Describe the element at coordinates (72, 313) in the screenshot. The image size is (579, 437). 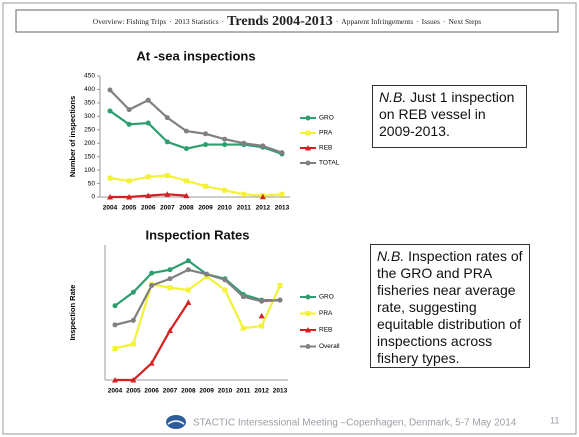
I see `y-axis-label: Inspection Rate` at that location.